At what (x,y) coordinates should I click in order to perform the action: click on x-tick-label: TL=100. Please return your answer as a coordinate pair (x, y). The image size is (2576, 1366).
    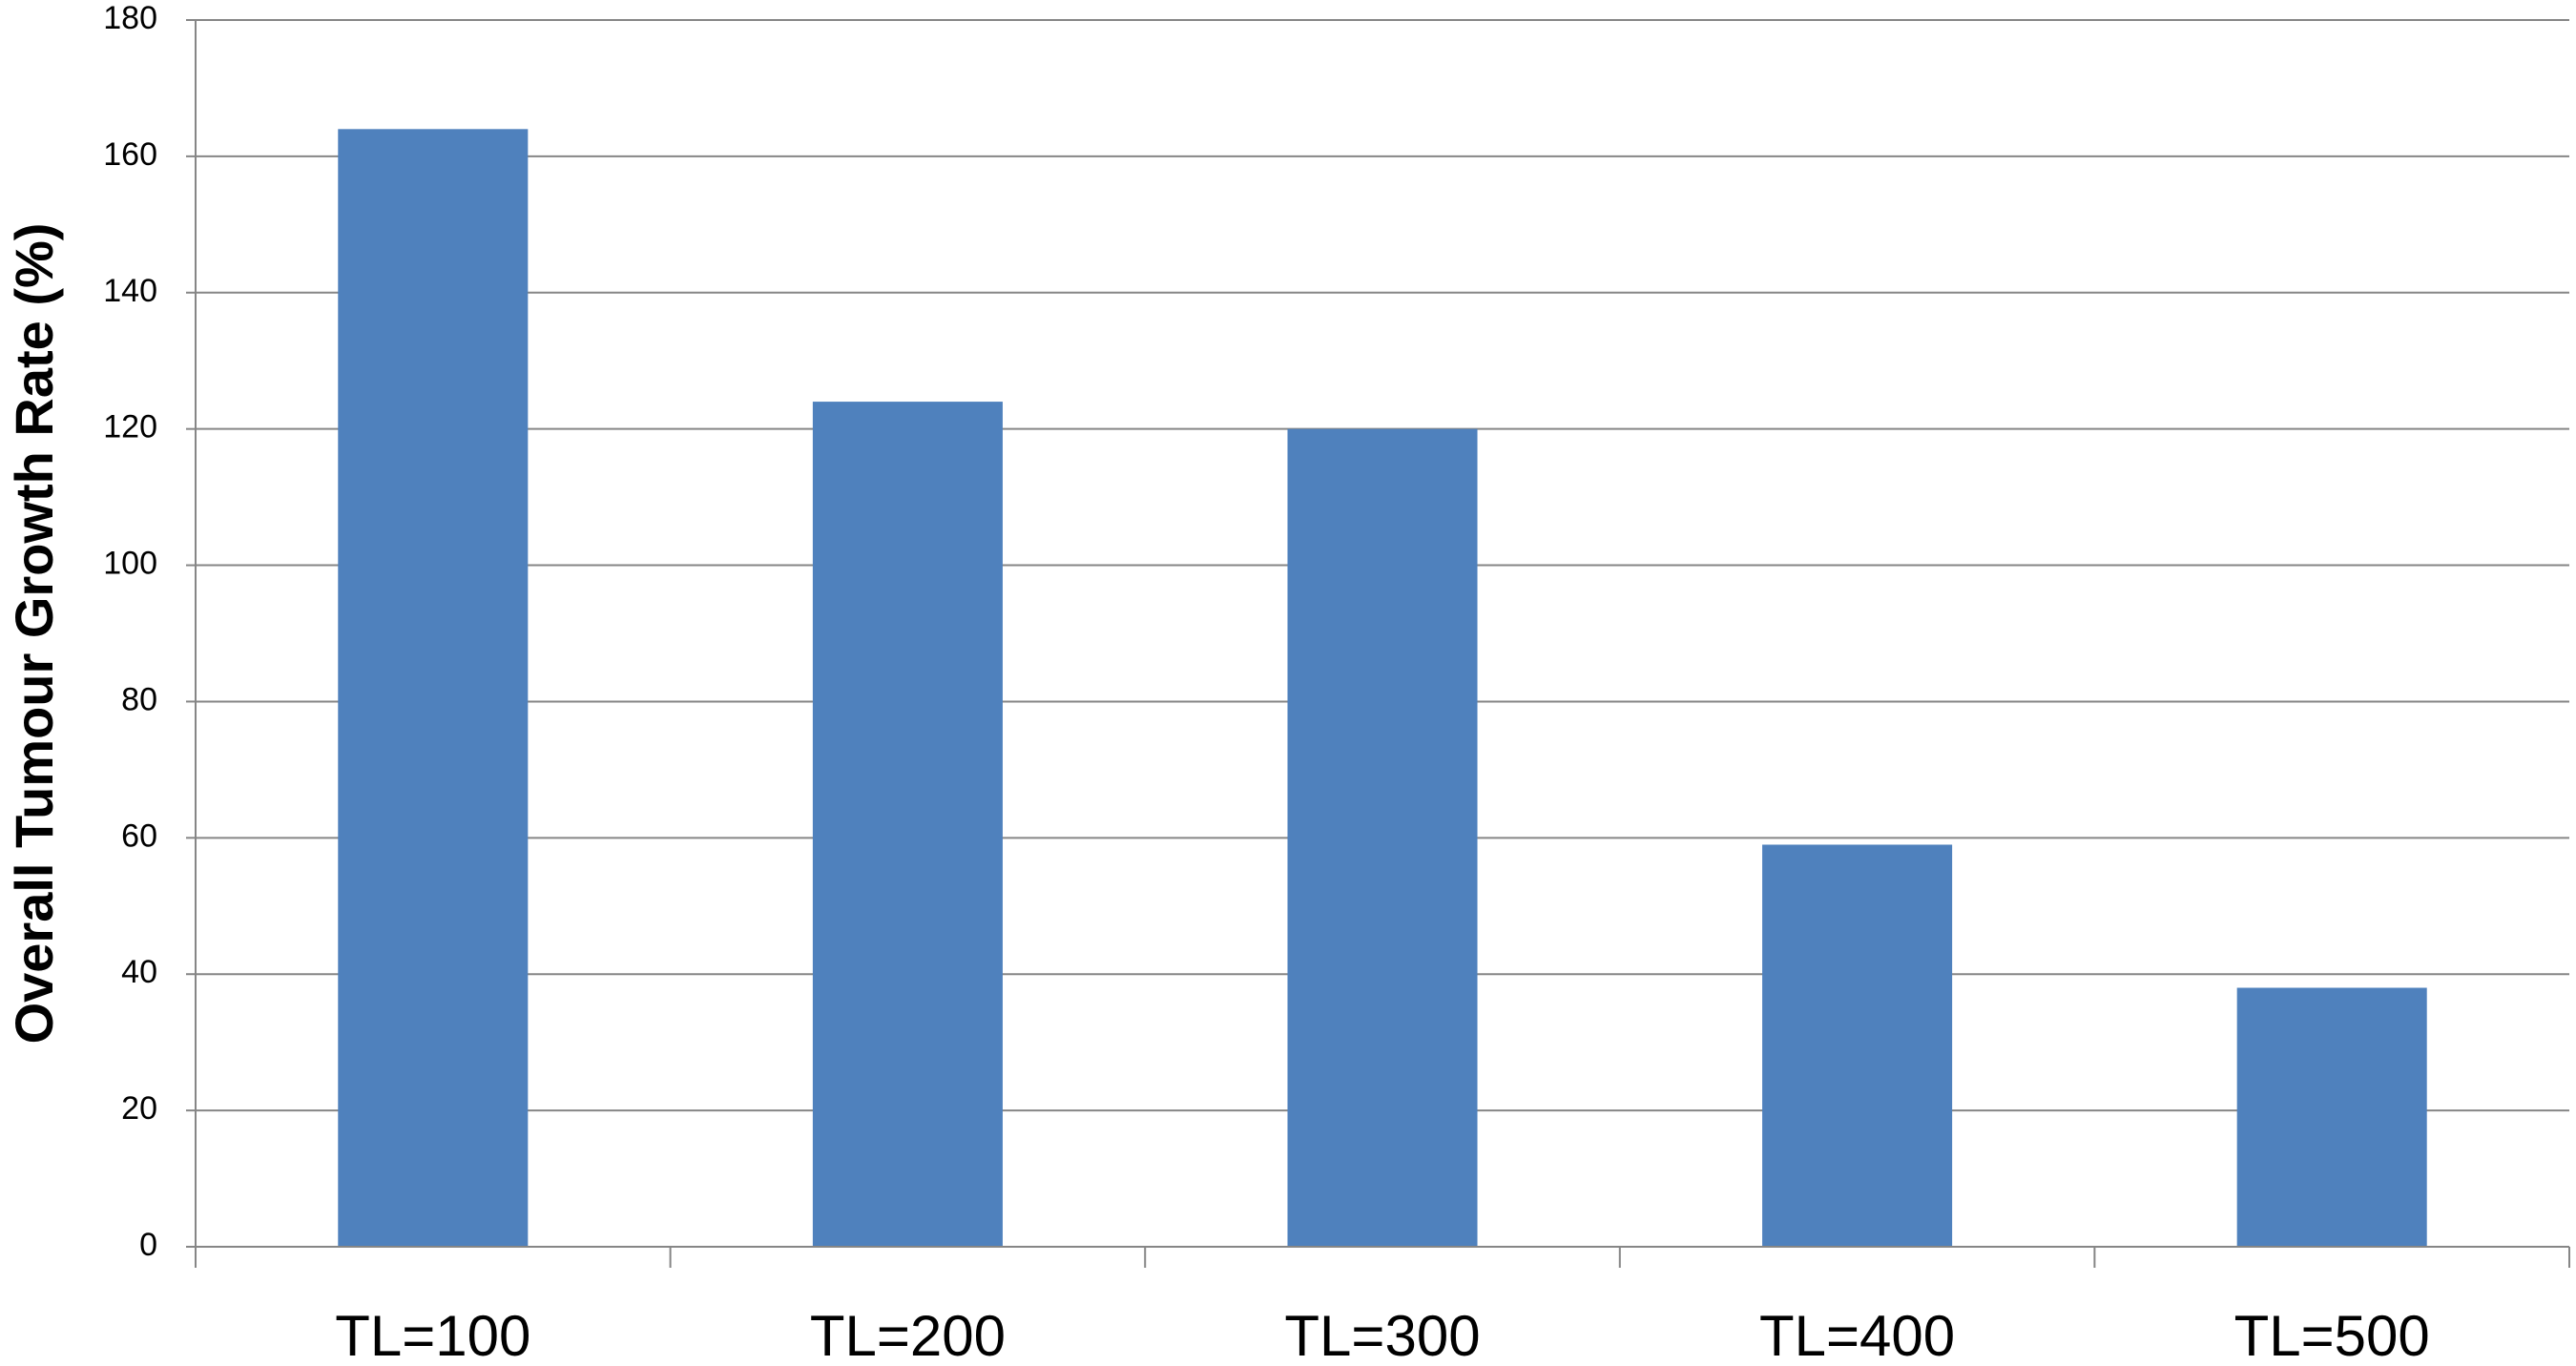
    Looking at the image, I should click on (432, 1335).